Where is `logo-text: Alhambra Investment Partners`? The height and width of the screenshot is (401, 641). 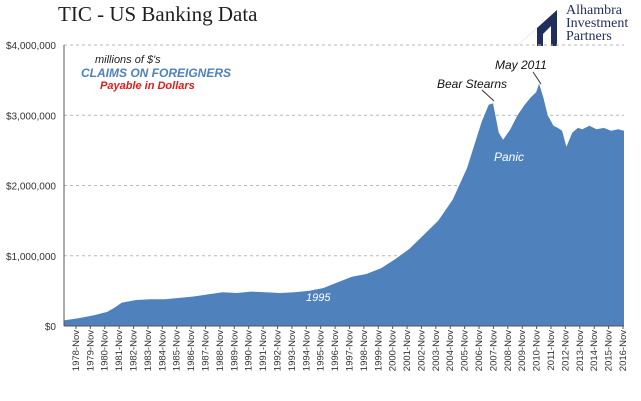 logo-text: Alhambra Investment Partners is located at coordinates (597, 23).